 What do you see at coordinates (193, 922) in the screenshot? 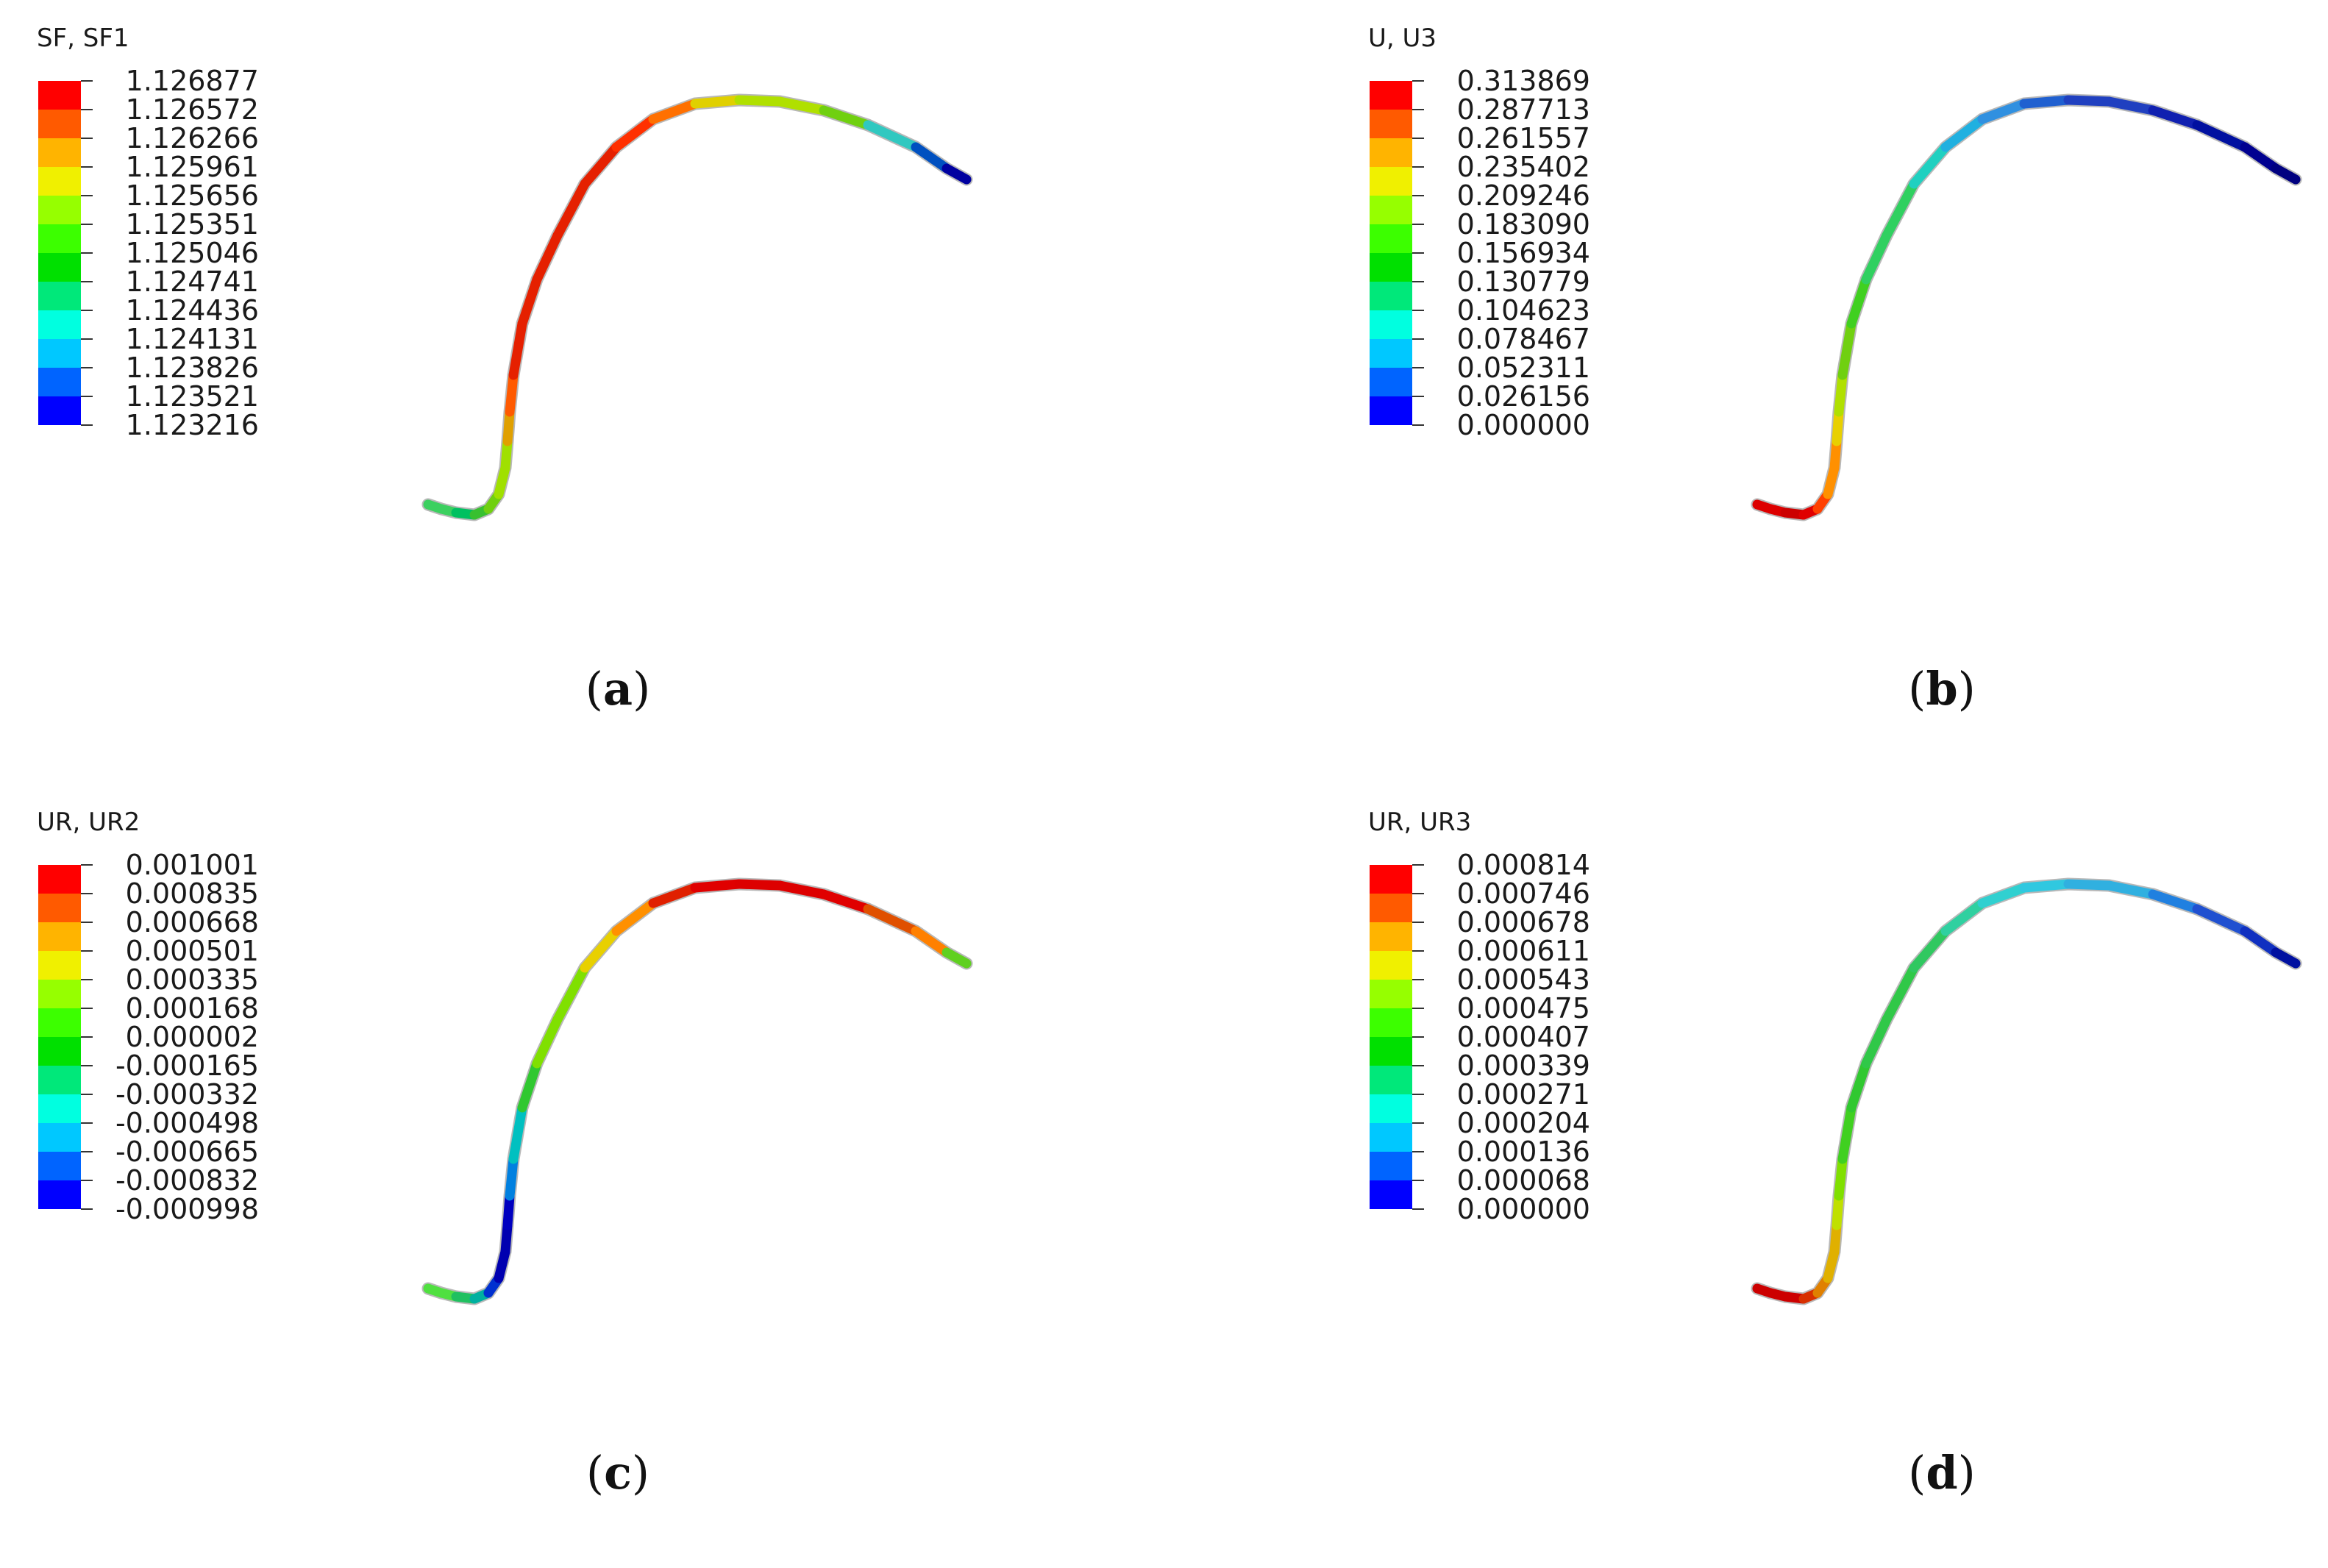
I see `legend-value-label: 0.000668` at bounding box center [193, 922].